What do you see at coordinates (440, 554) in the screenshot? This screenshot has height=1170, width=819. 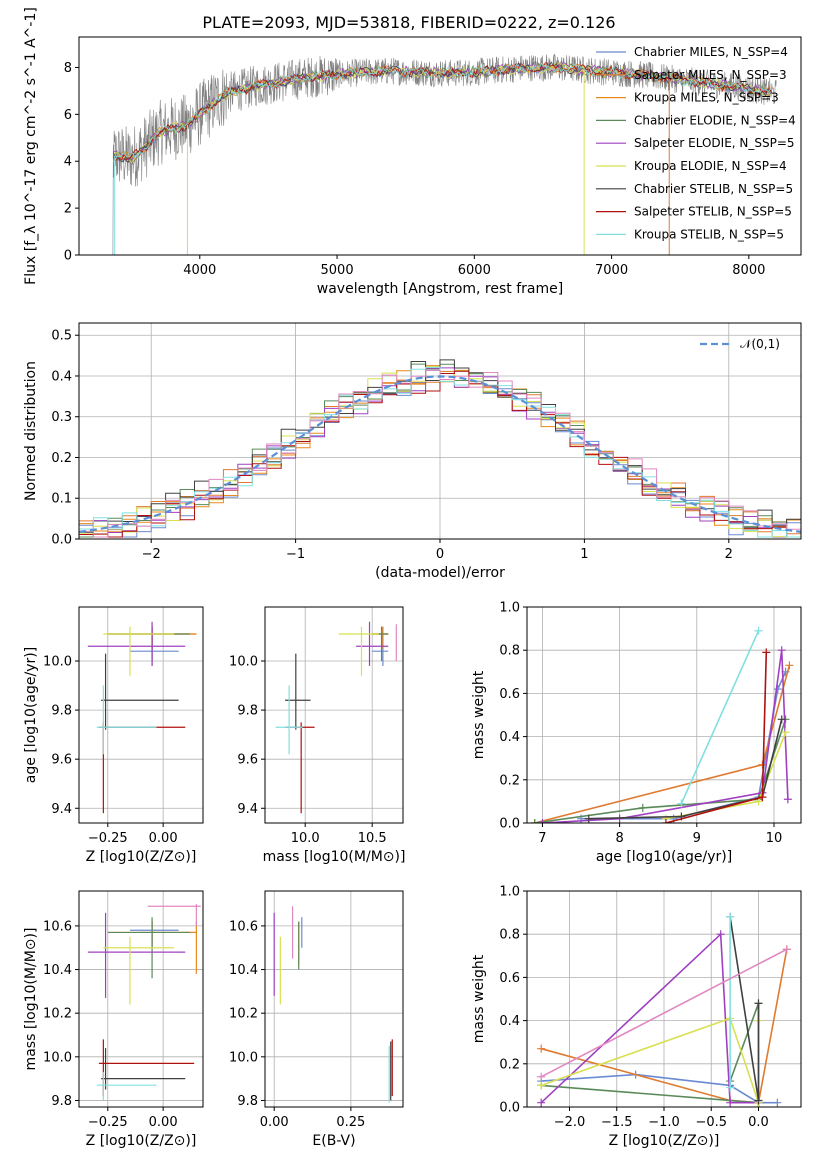 I see `x-tick-label: 0` at bounding box center [440, 554].